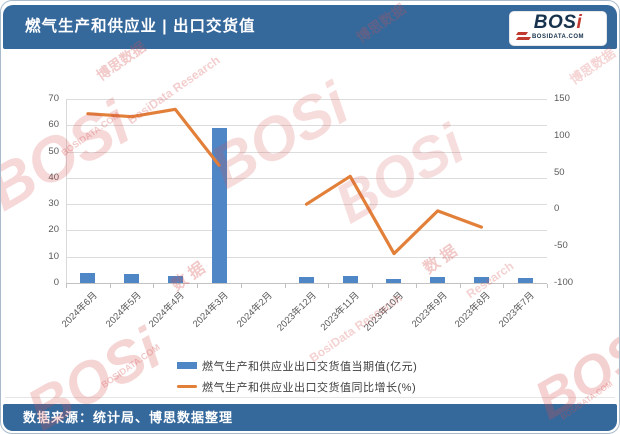 Image resolution: width=620 pixels, height=434 pixels. I want to click on y-axis-right-tick: 50, so click(559, 172).